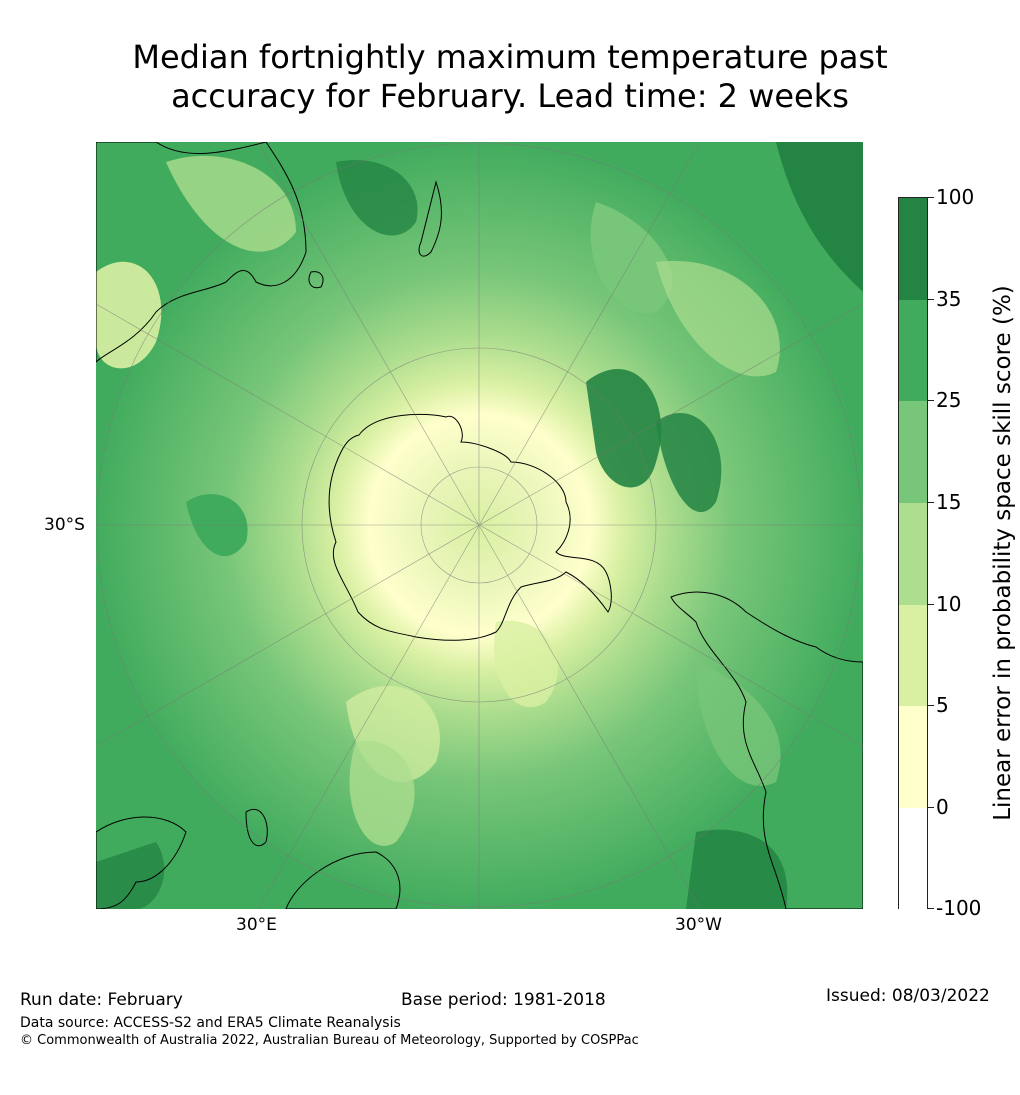  Describe the element at coordinates (766, 750) in the screenshot. I see `south-america-coast` at that location.